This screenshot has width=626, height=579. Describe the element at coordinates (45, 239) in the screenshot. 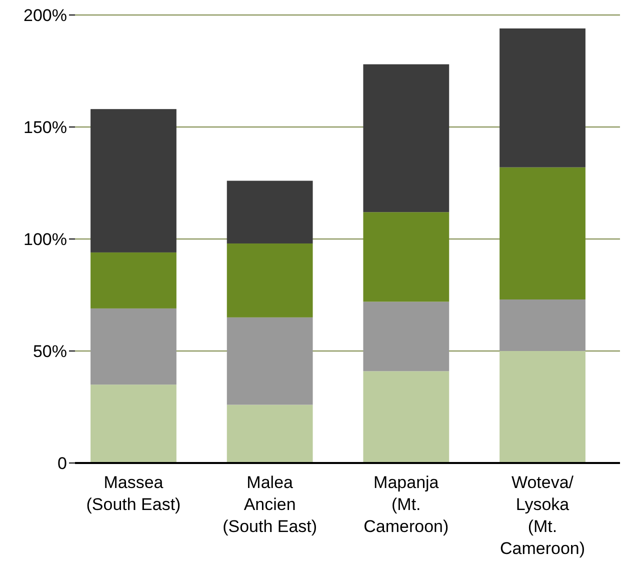

I see `y-tick-label: 100%` at that location.